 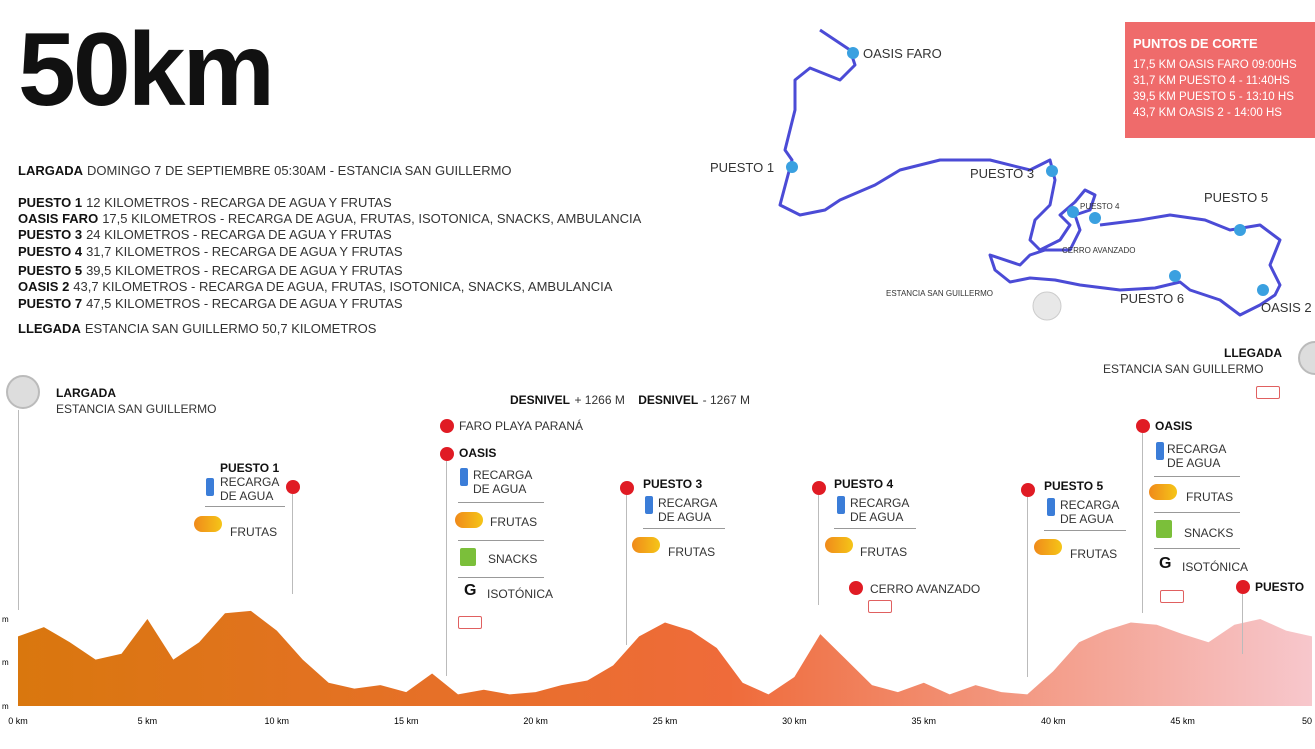 I want to click on route-map, so click(x=1030, y=174).